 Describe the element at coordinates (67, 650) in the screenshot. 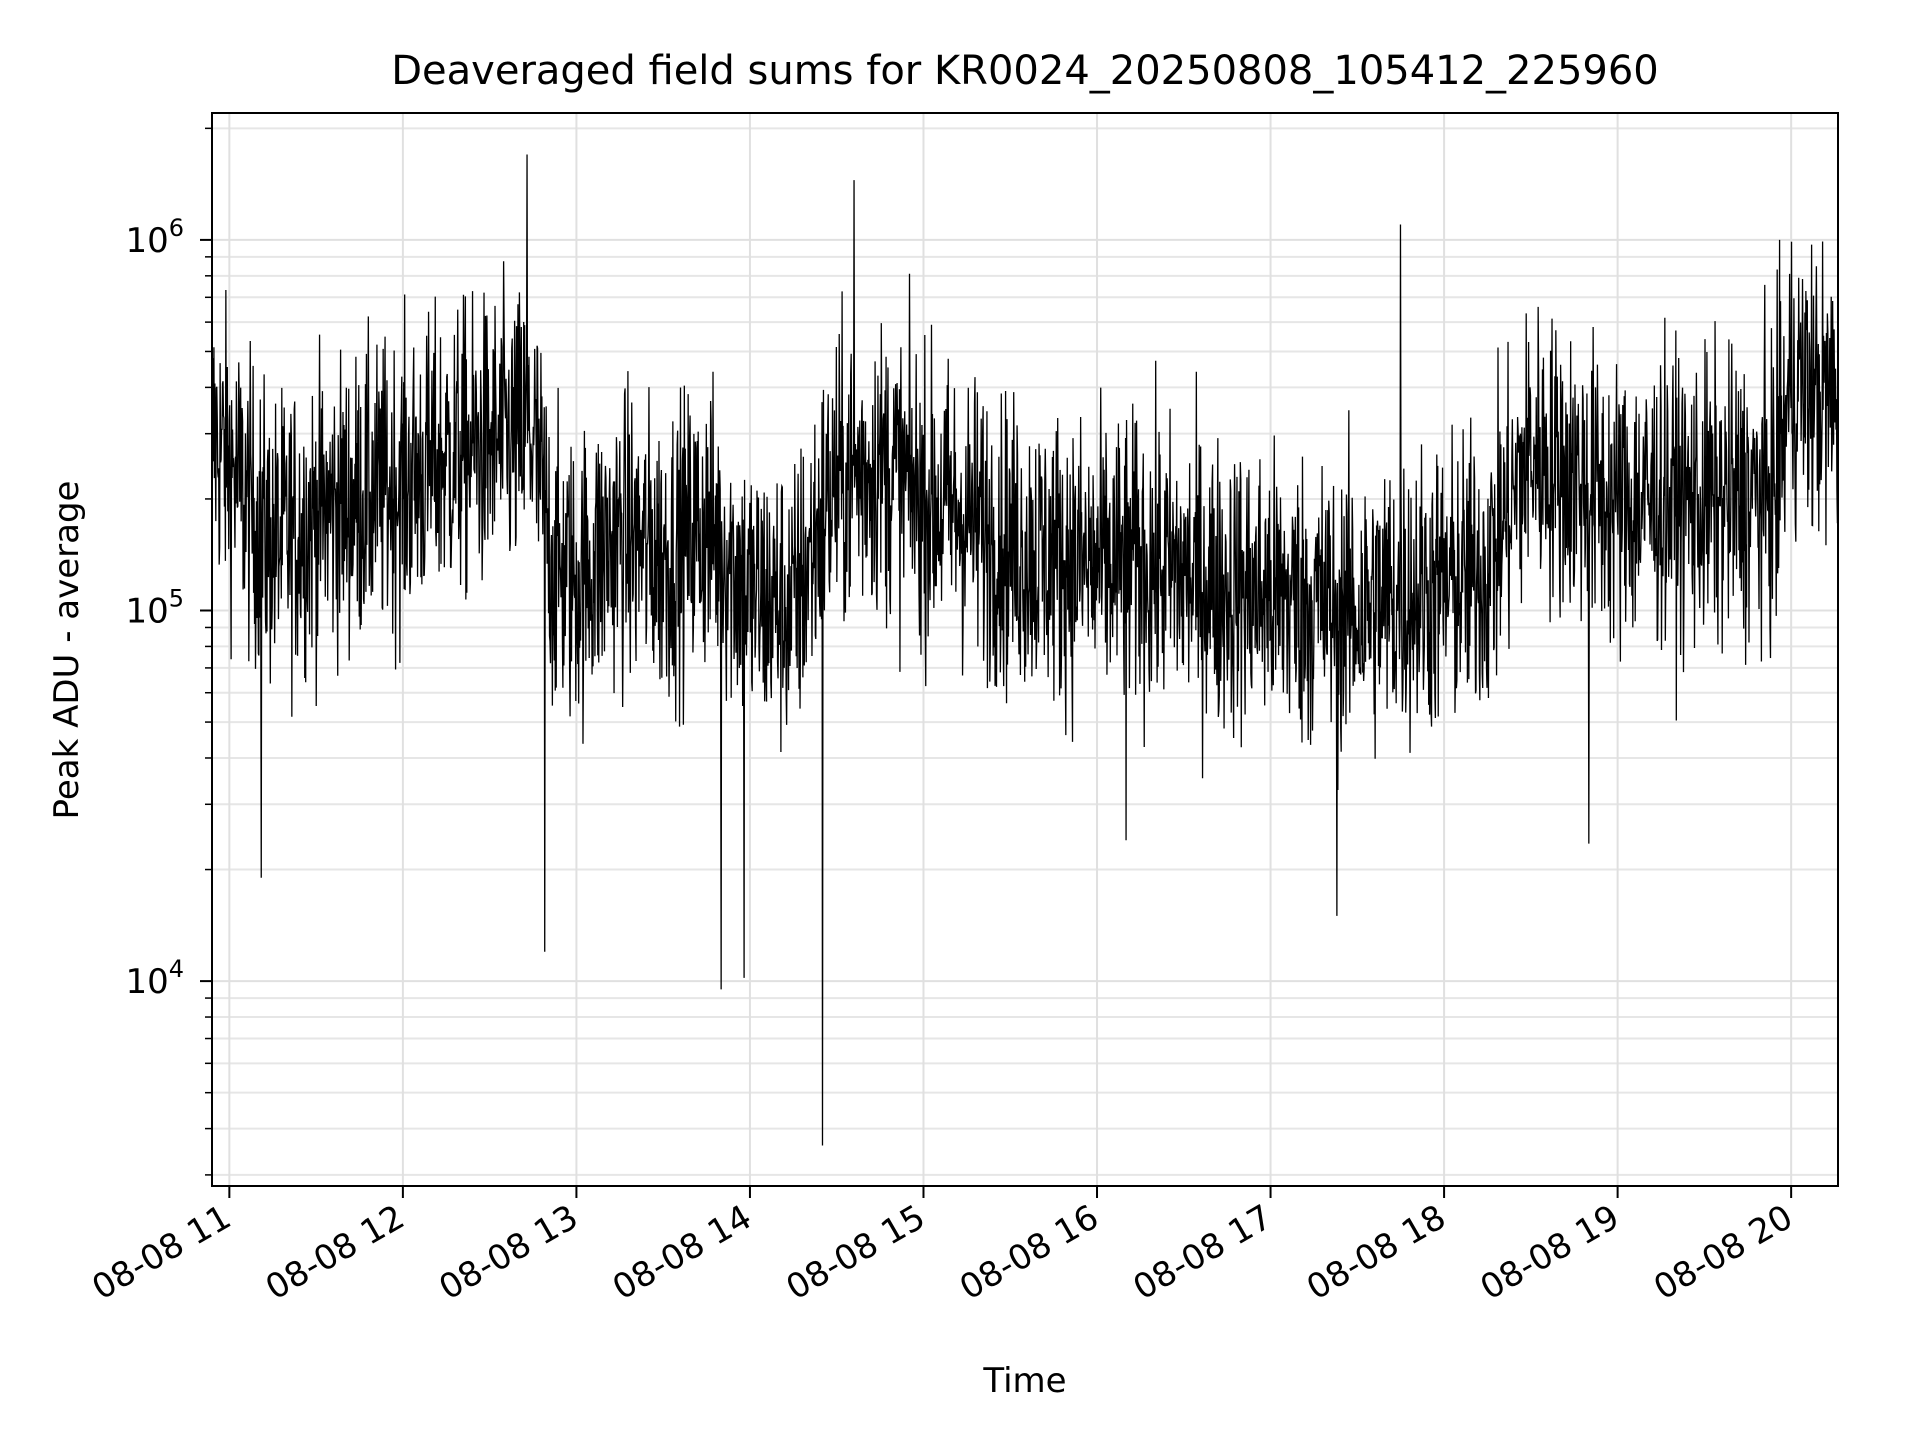

I see `y-axis-label: Peak ADU - average` at that location.